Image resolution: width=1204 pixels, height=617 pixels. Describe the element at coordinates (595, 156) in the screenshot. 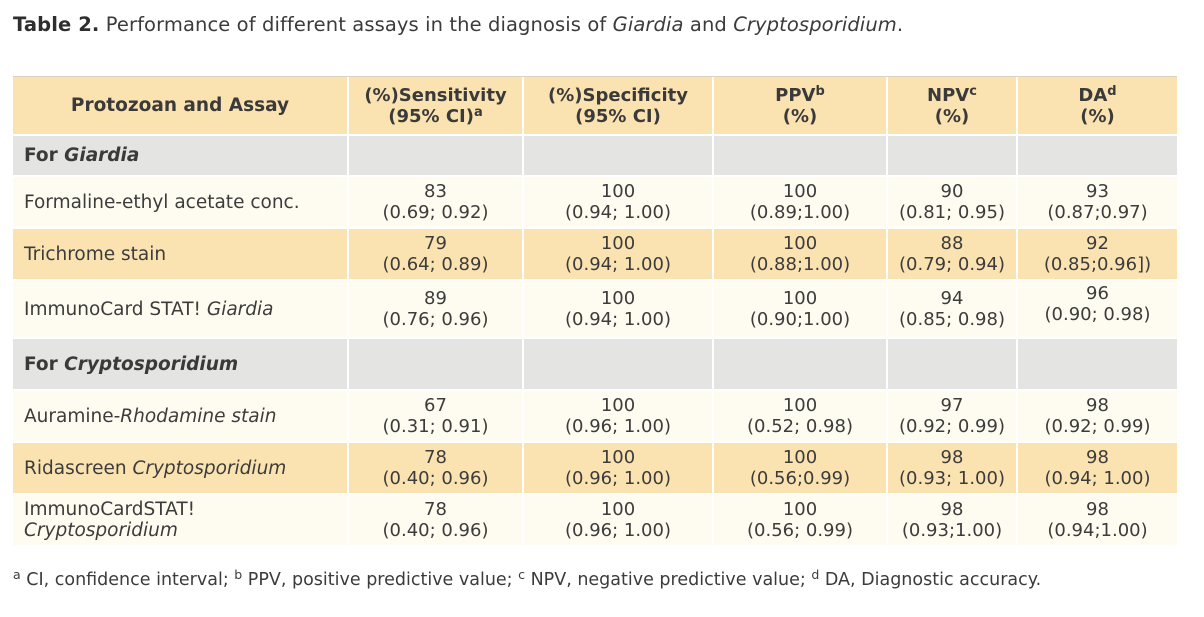

I see `section-row-giardia: For Giardia` at that location.